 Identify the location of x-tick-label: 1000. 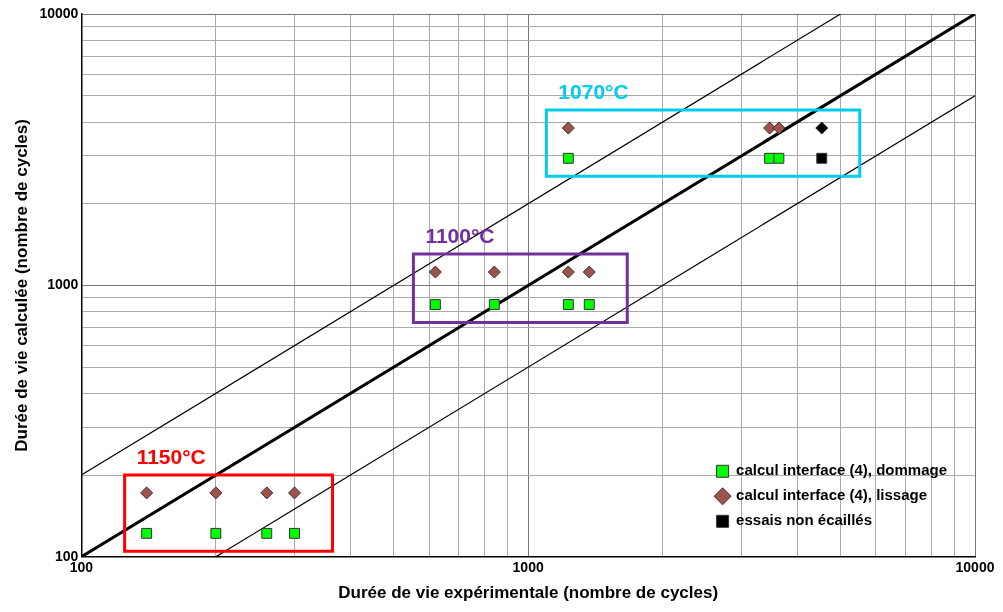
(528, 567).